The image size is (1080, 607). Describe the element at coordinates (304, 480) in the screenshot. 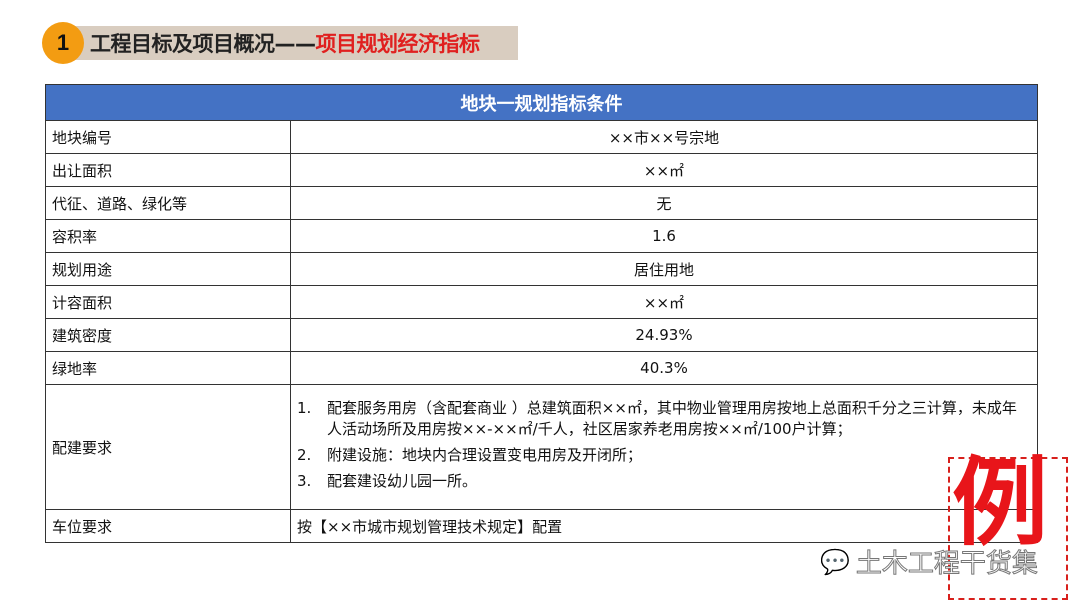

I see `item-number: 3.` at that location.